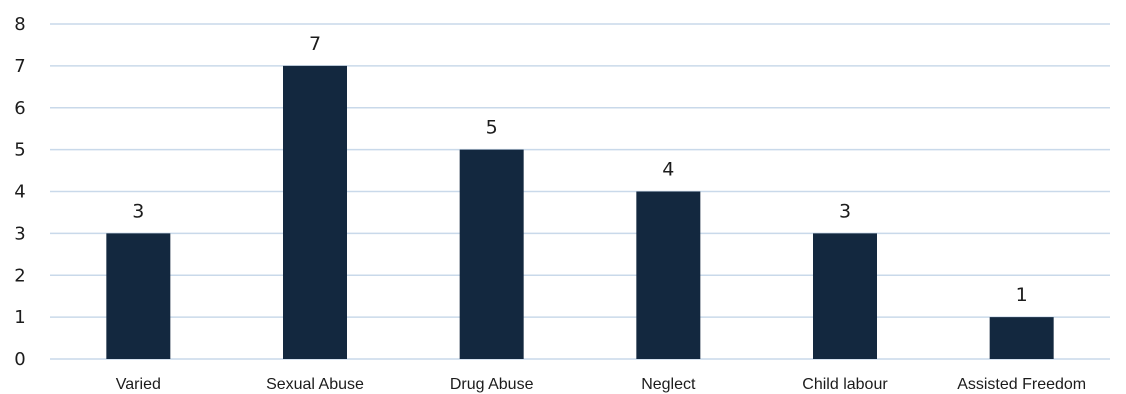 The height and width of the screenshot is (394, 1126). What do you see at coordinates (19, 108) in the screenshot?
I see `y-tick-label: 6` at bounding box center [19, 108].